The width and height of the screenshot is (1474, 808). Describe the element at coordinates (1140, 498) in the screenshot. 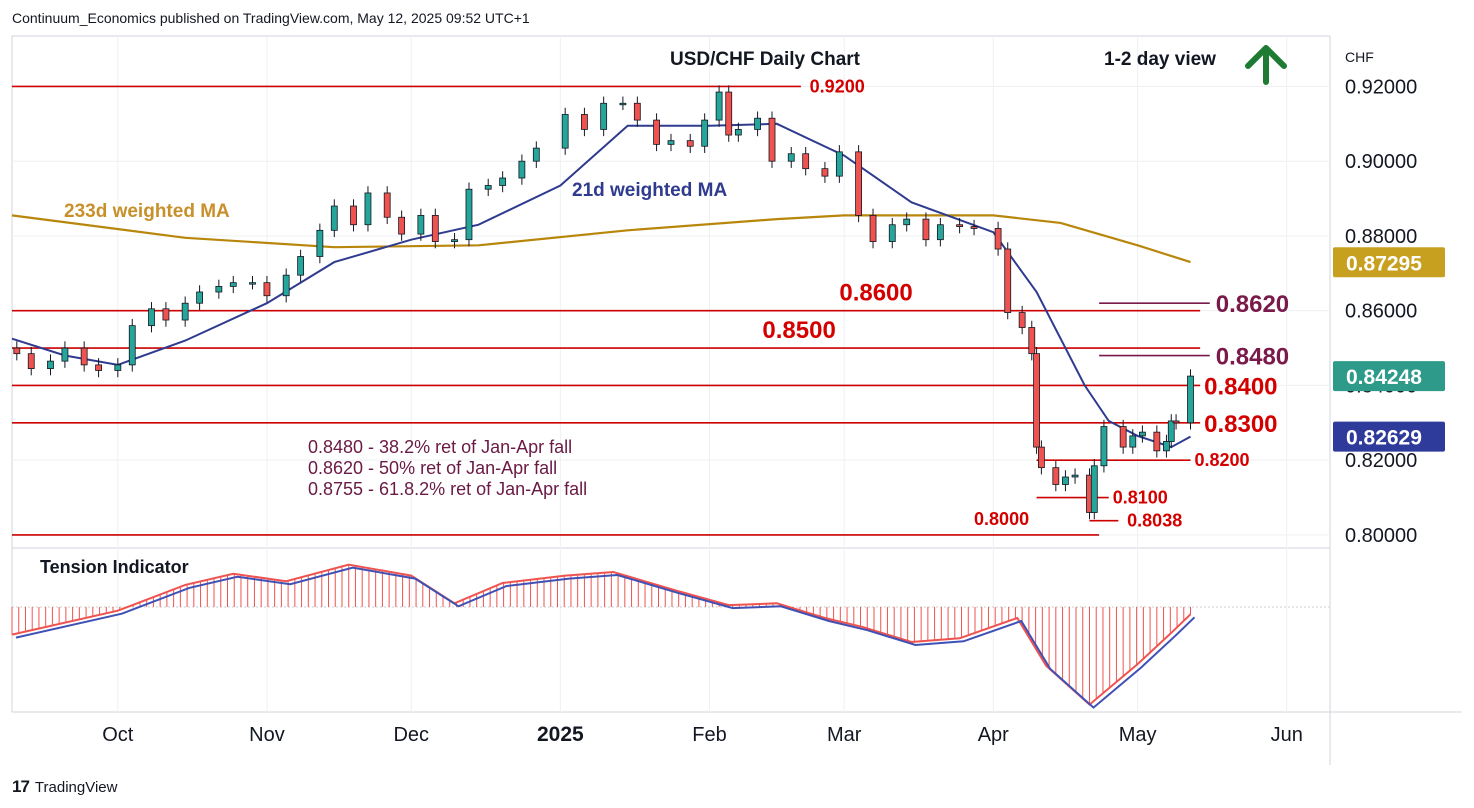

I see `level-label: 0.8100` at that location.